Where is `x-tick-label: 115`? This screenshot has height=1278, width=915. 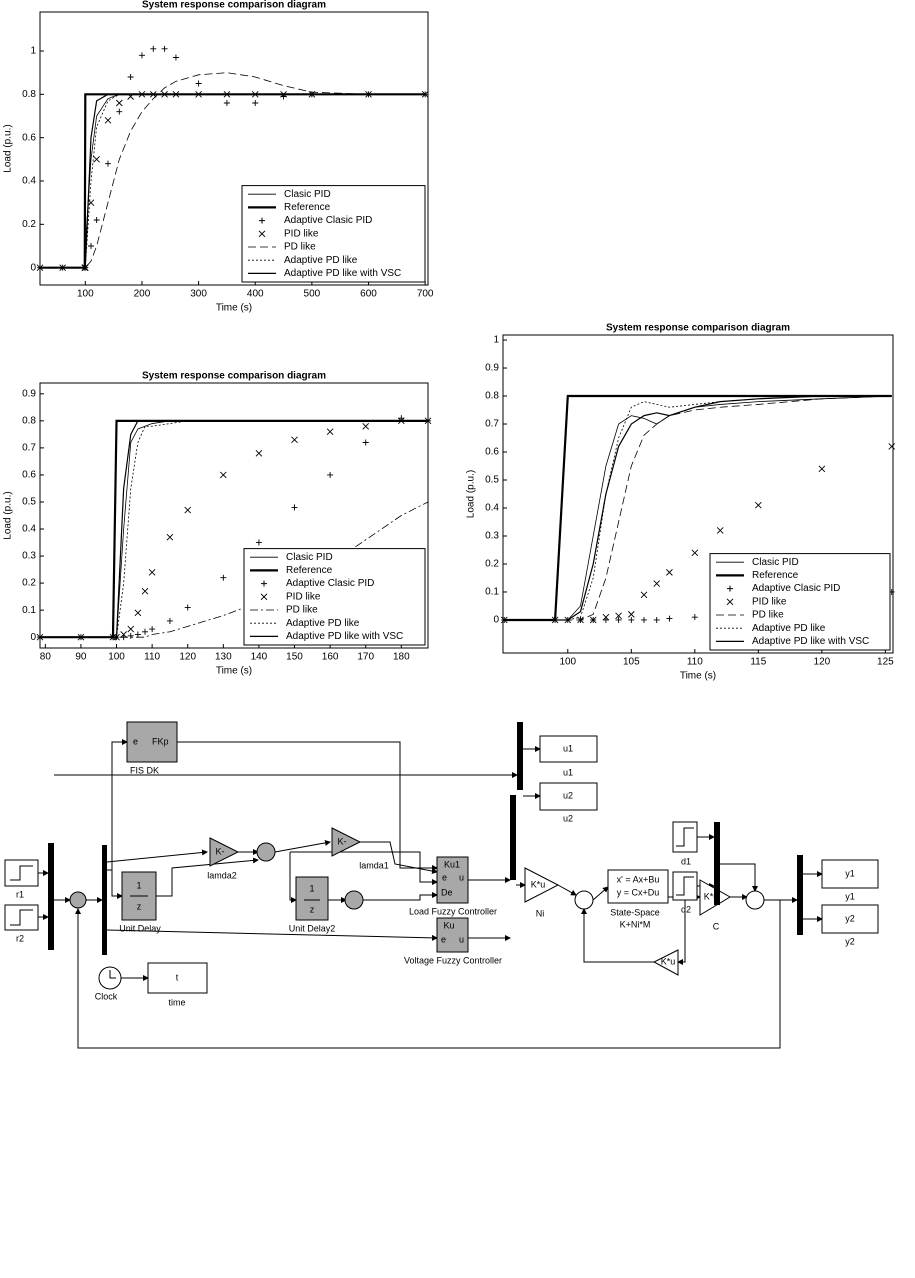
x-tick-label: 115 is located at coordinates (758, 662).